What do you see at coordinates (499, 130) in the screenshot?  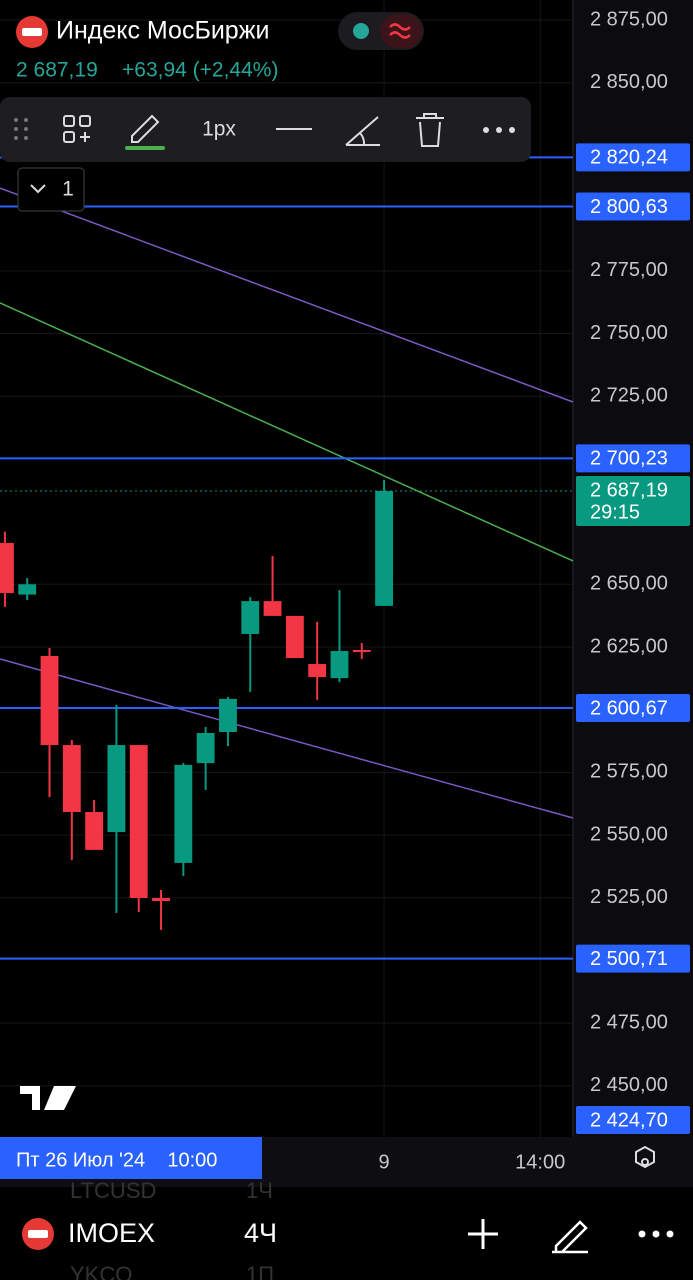 I see `more-icon` at bounding box center [499, 130].